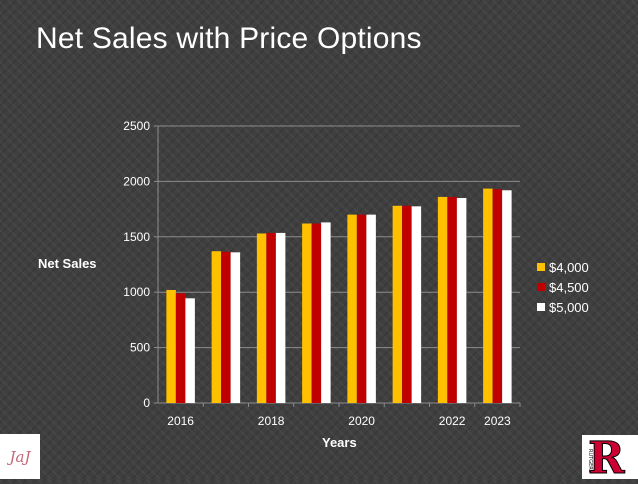 This screenshot has width=638, height=484. I want to click on slide-title: Net Sales with Price Options, so click(229, 38).